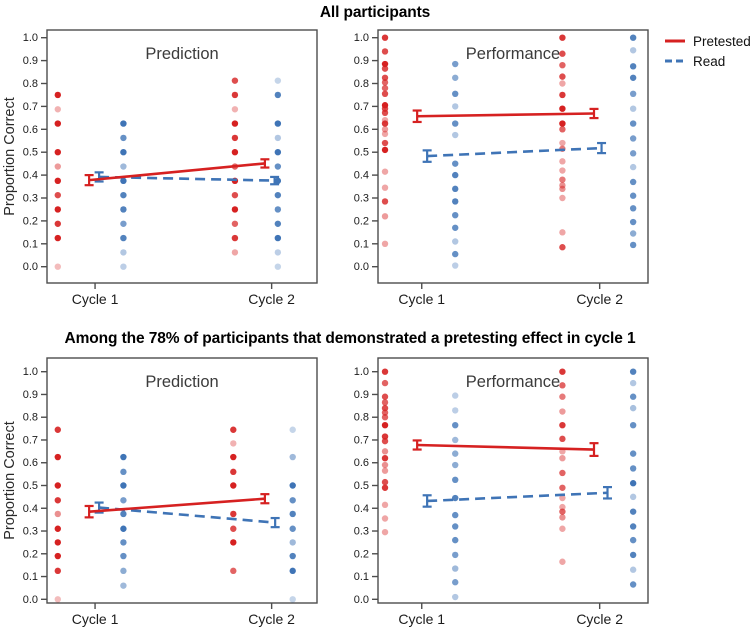 This screenshot has height=635, width=750. I want to click on legend-item-read: Read, so click(707, 61).